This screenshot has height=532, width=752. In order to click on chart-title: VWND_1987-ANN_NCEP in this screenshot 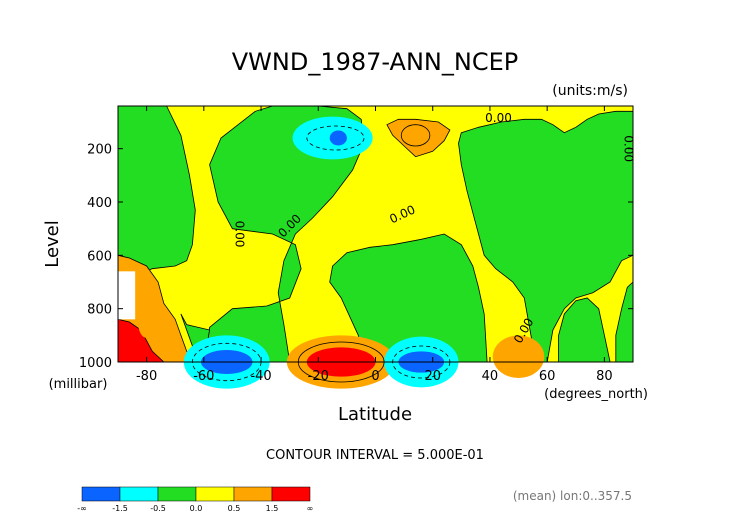, I will do `click(375, 62)`.